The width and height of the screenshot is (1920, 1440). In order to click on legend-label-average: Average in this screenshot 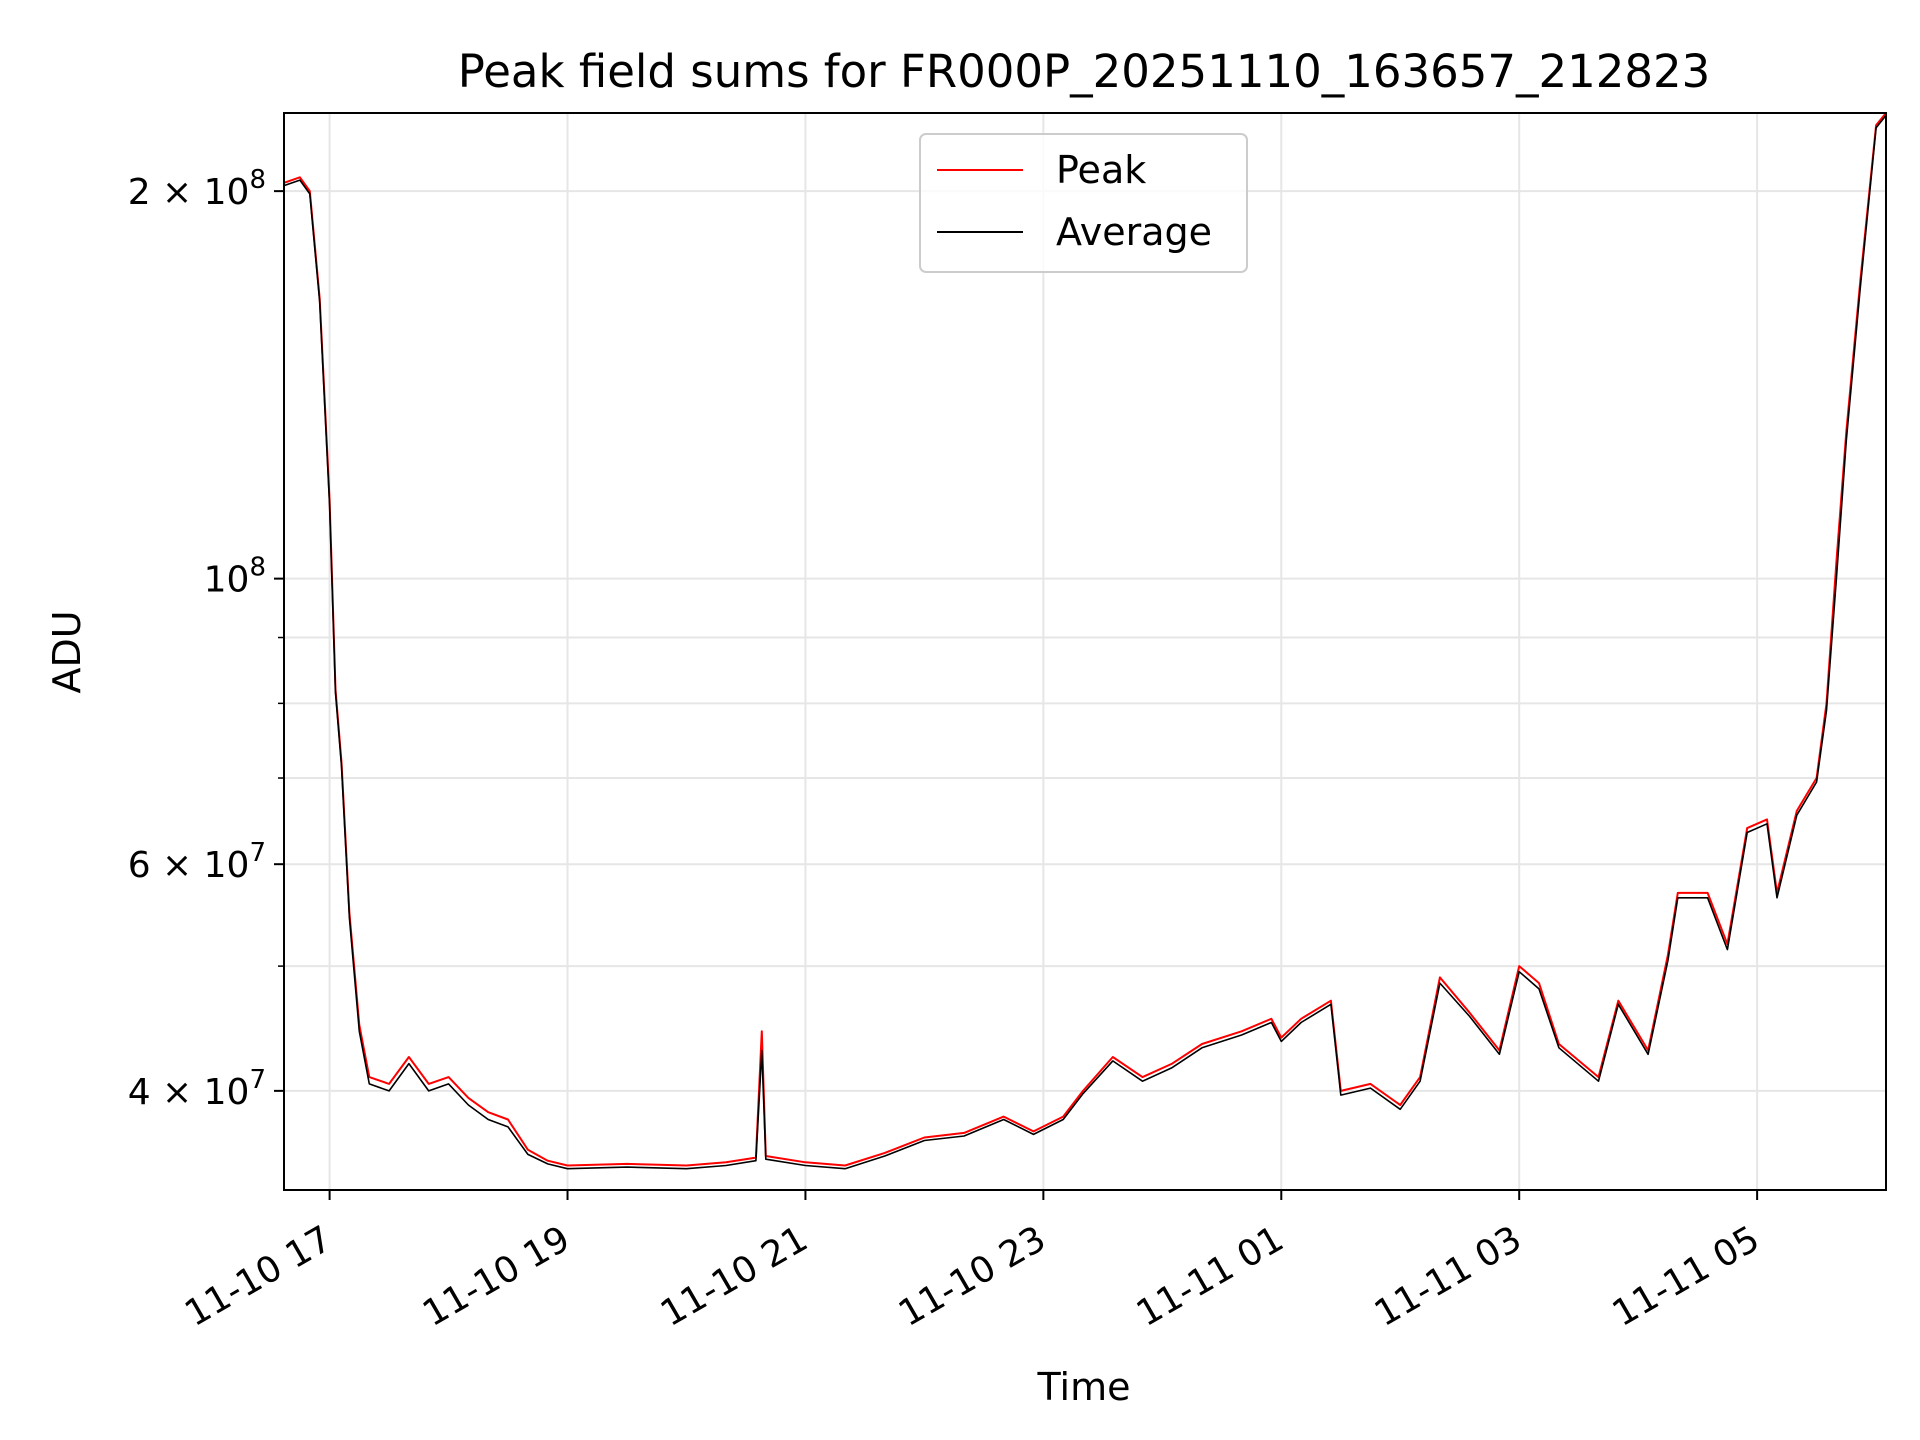, I will do `click(1134, 232)`.